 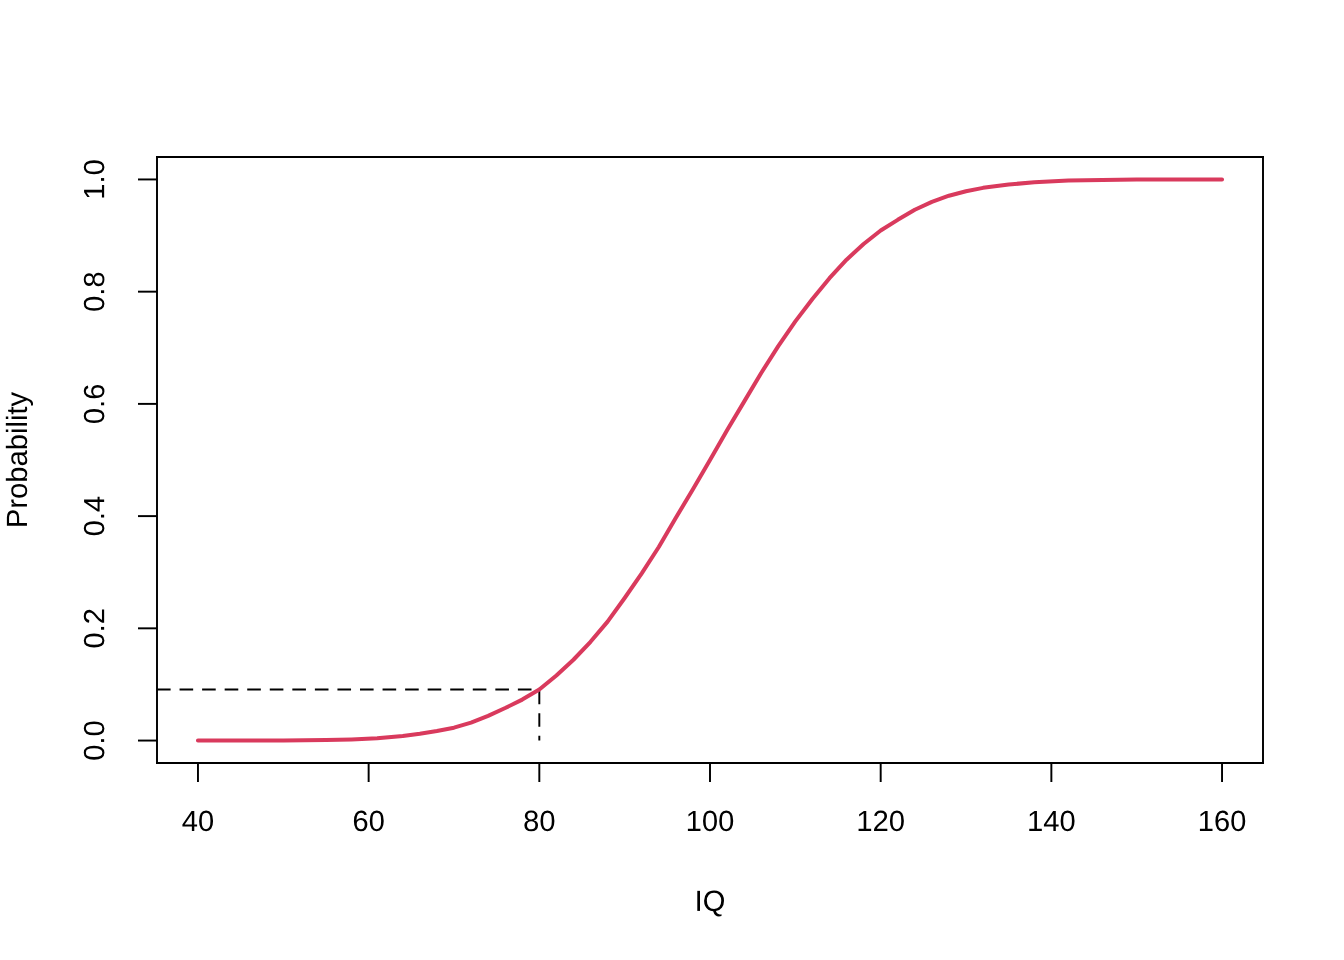 I want to click on y-axis-title: Probability, so click(x=19, y=458).